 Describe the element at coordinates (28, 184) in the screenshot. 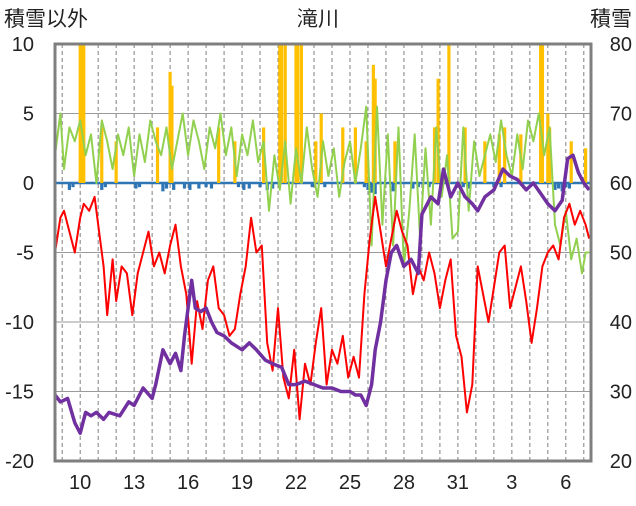

I see `left-tick-label: 0` at that location.